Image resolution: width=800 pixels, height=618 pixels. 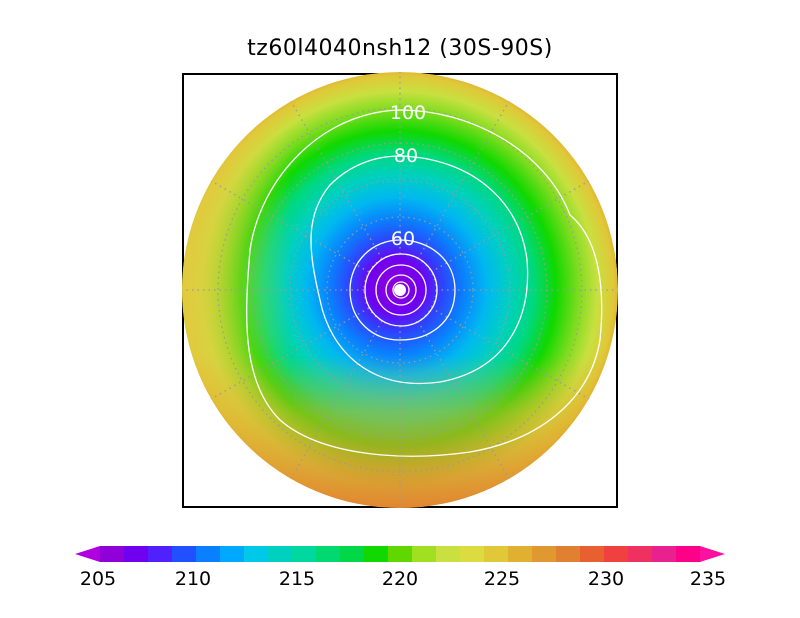 What do you see at coordinates (400, 48) in the screenshot?
I see `plot-title: tz60l4040nsh12 (30S-90S)` at bounding box center [400, 48].